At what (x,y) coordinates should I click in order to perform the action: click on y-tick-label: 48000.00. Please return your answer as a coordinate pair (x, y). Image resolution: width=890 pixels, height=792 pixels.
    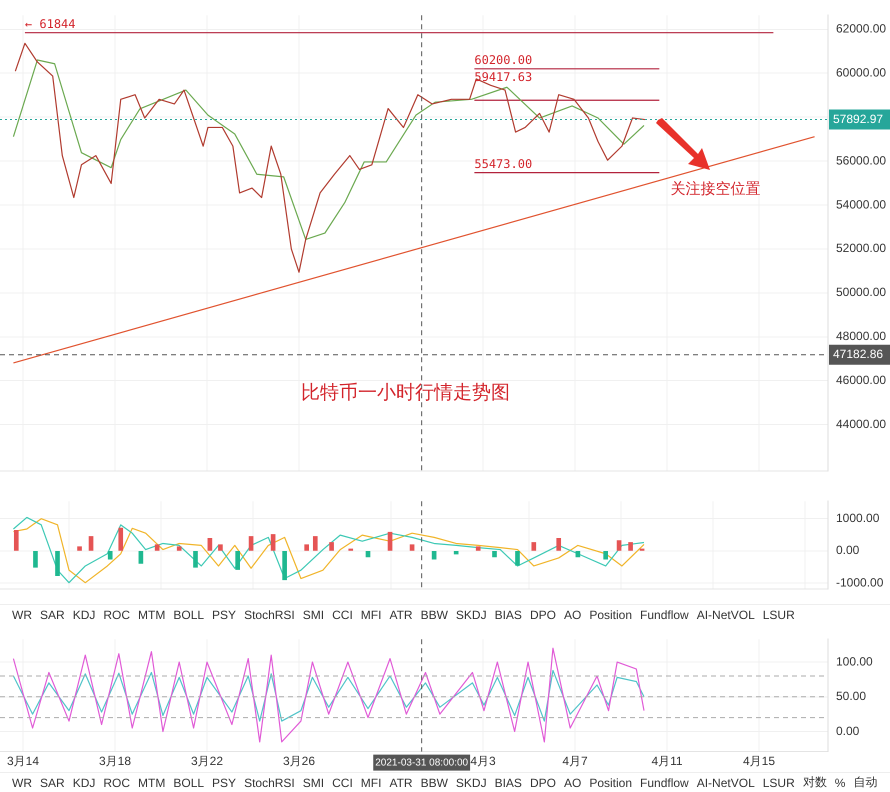
    Looking at the image, I should click on (861, 336).